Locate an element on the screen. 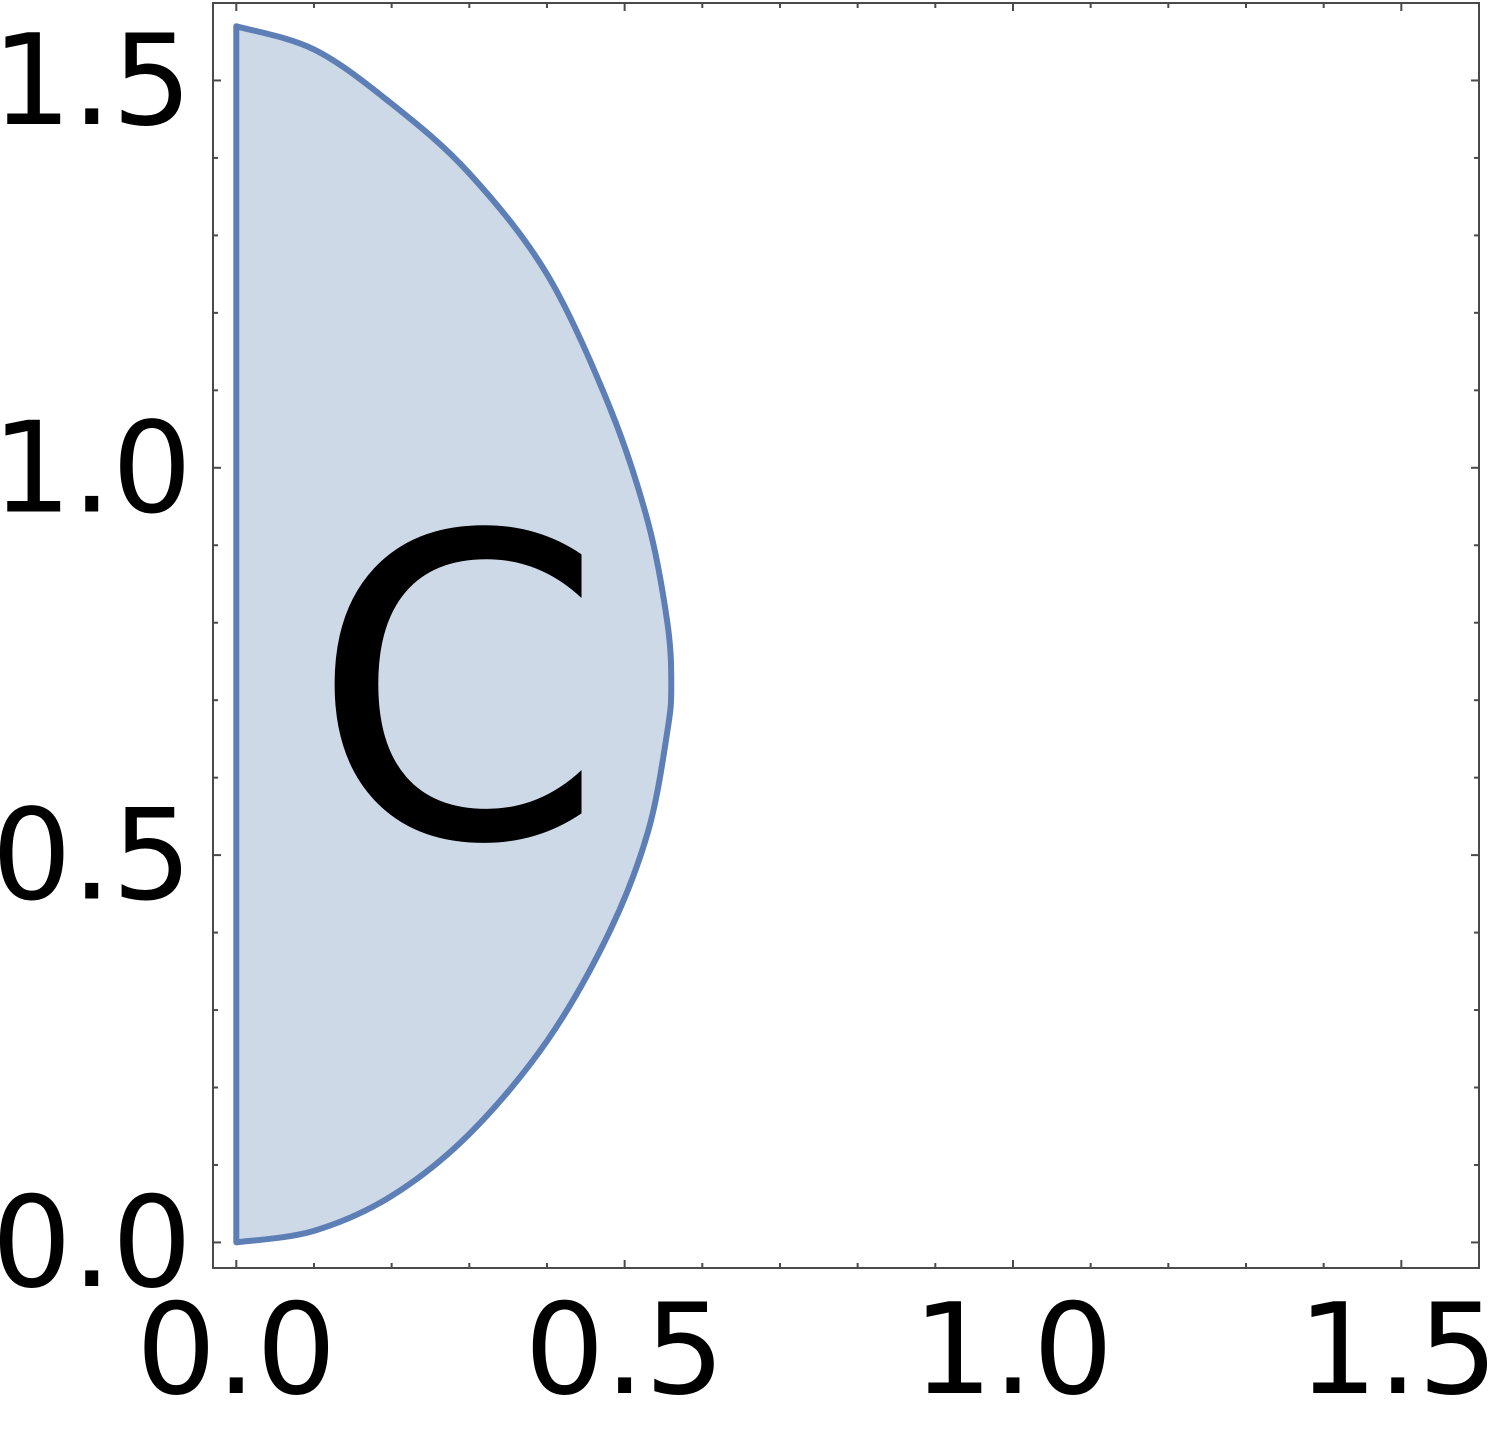 The image size is (1500, 1429). y-tick-labels: 0.0 0.5 1.0 1.5 is located at coordinates (96, 661).